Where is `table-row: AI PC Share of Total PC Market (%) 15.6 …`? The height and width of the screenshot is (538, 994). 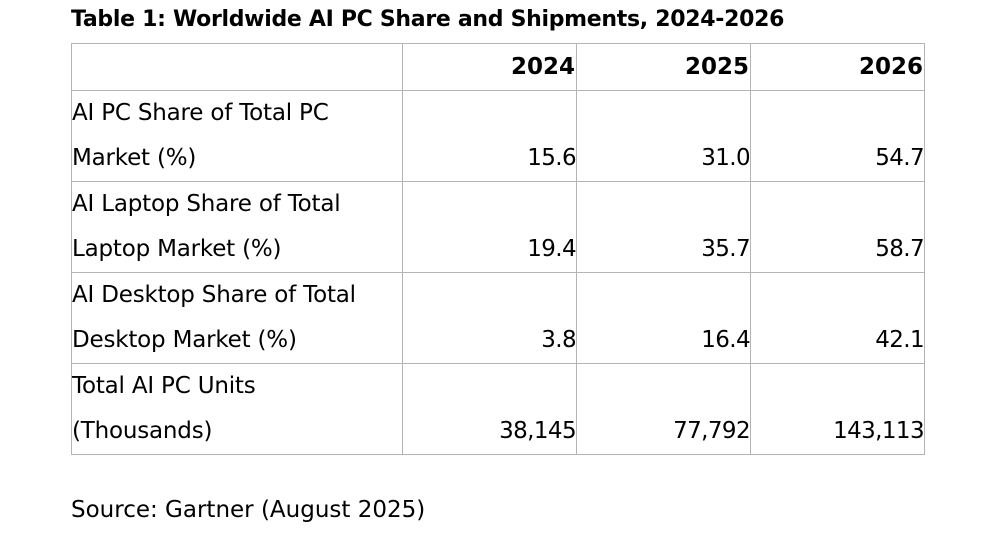
table-row: AI PC Share of Total PC Market (%) 15.6 … is located at coordinates (498, 136).